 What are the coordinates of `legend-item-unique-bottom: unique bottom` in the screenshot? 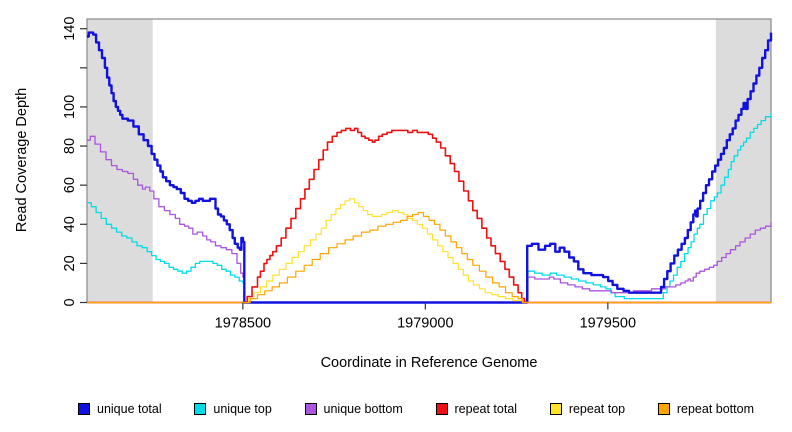 It's located at (353, 409).